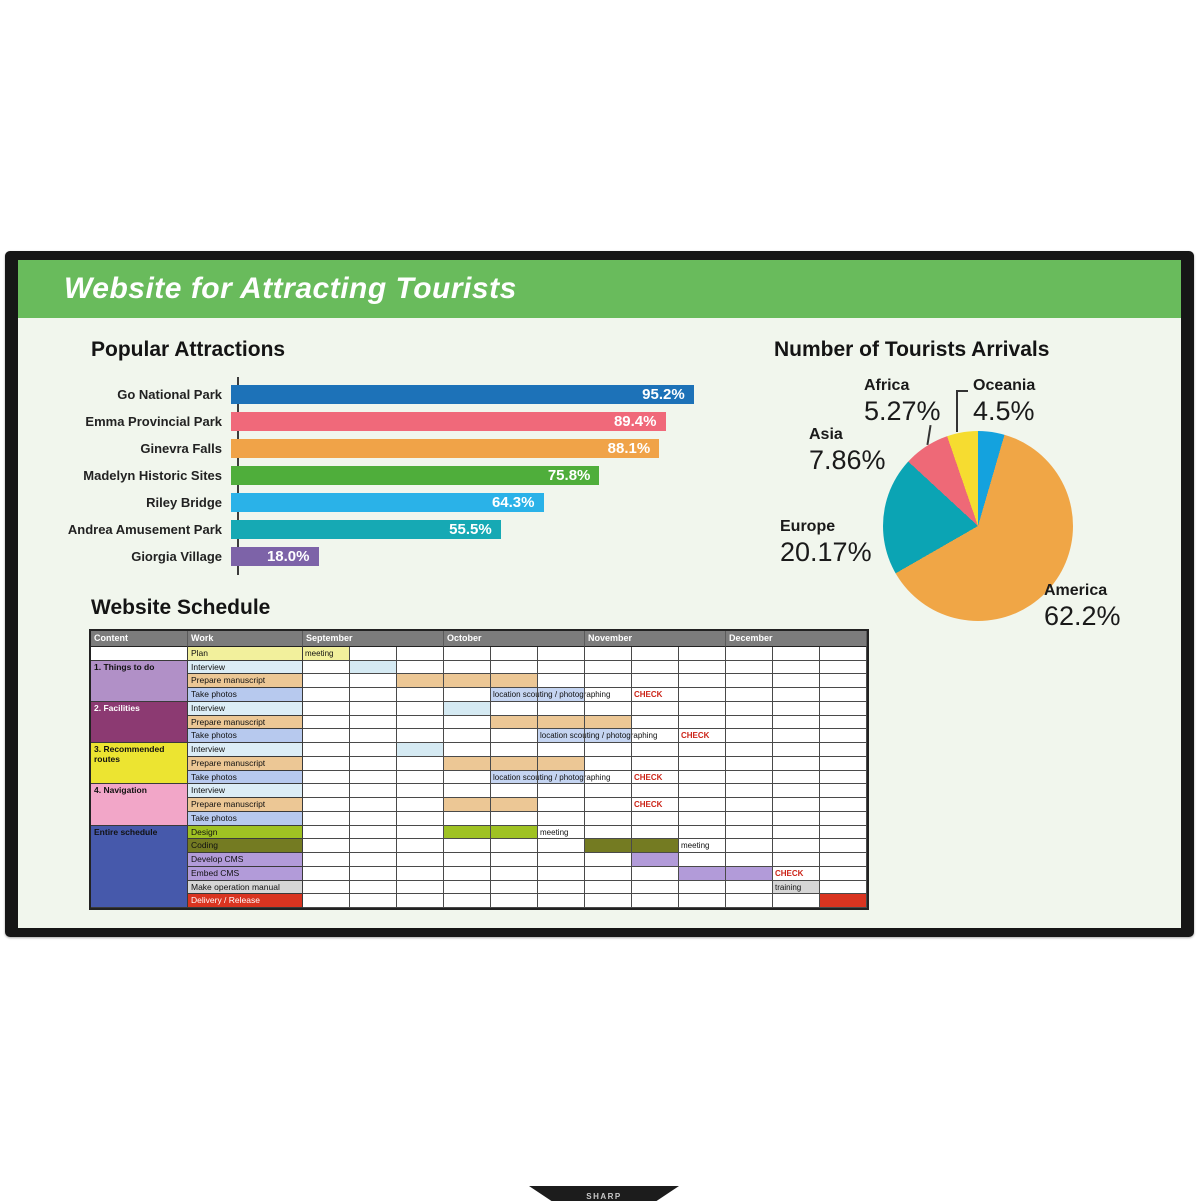 The height and width of the screenshot is (1204, 1200). I want to click on dashboard-header: Website for Attracting Tourists, so click(599, 289).